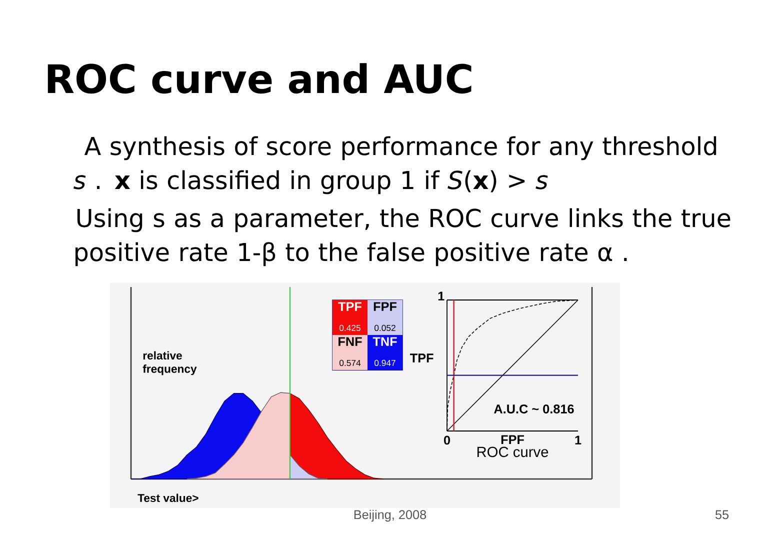 The height and width of the screenshot is (540, 780). What do you see at coordinates (395, 165) in the screenshot?
I see `text: A synthesis of score performance for any threshold s . x is classified in group 1 if S(x) > s` at bounding box center [395, 165].